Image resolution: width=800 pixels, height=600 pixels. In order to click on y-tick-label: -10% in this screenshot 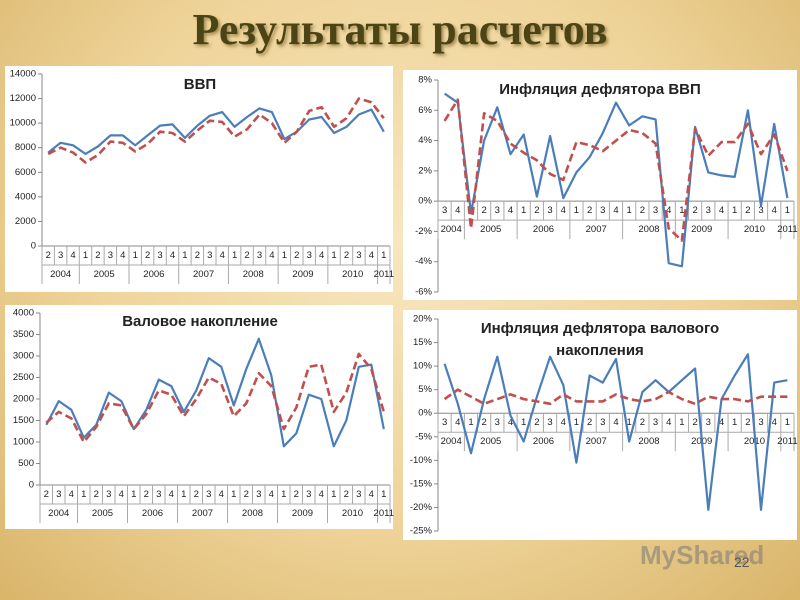, I will do `click(421, 460)`.